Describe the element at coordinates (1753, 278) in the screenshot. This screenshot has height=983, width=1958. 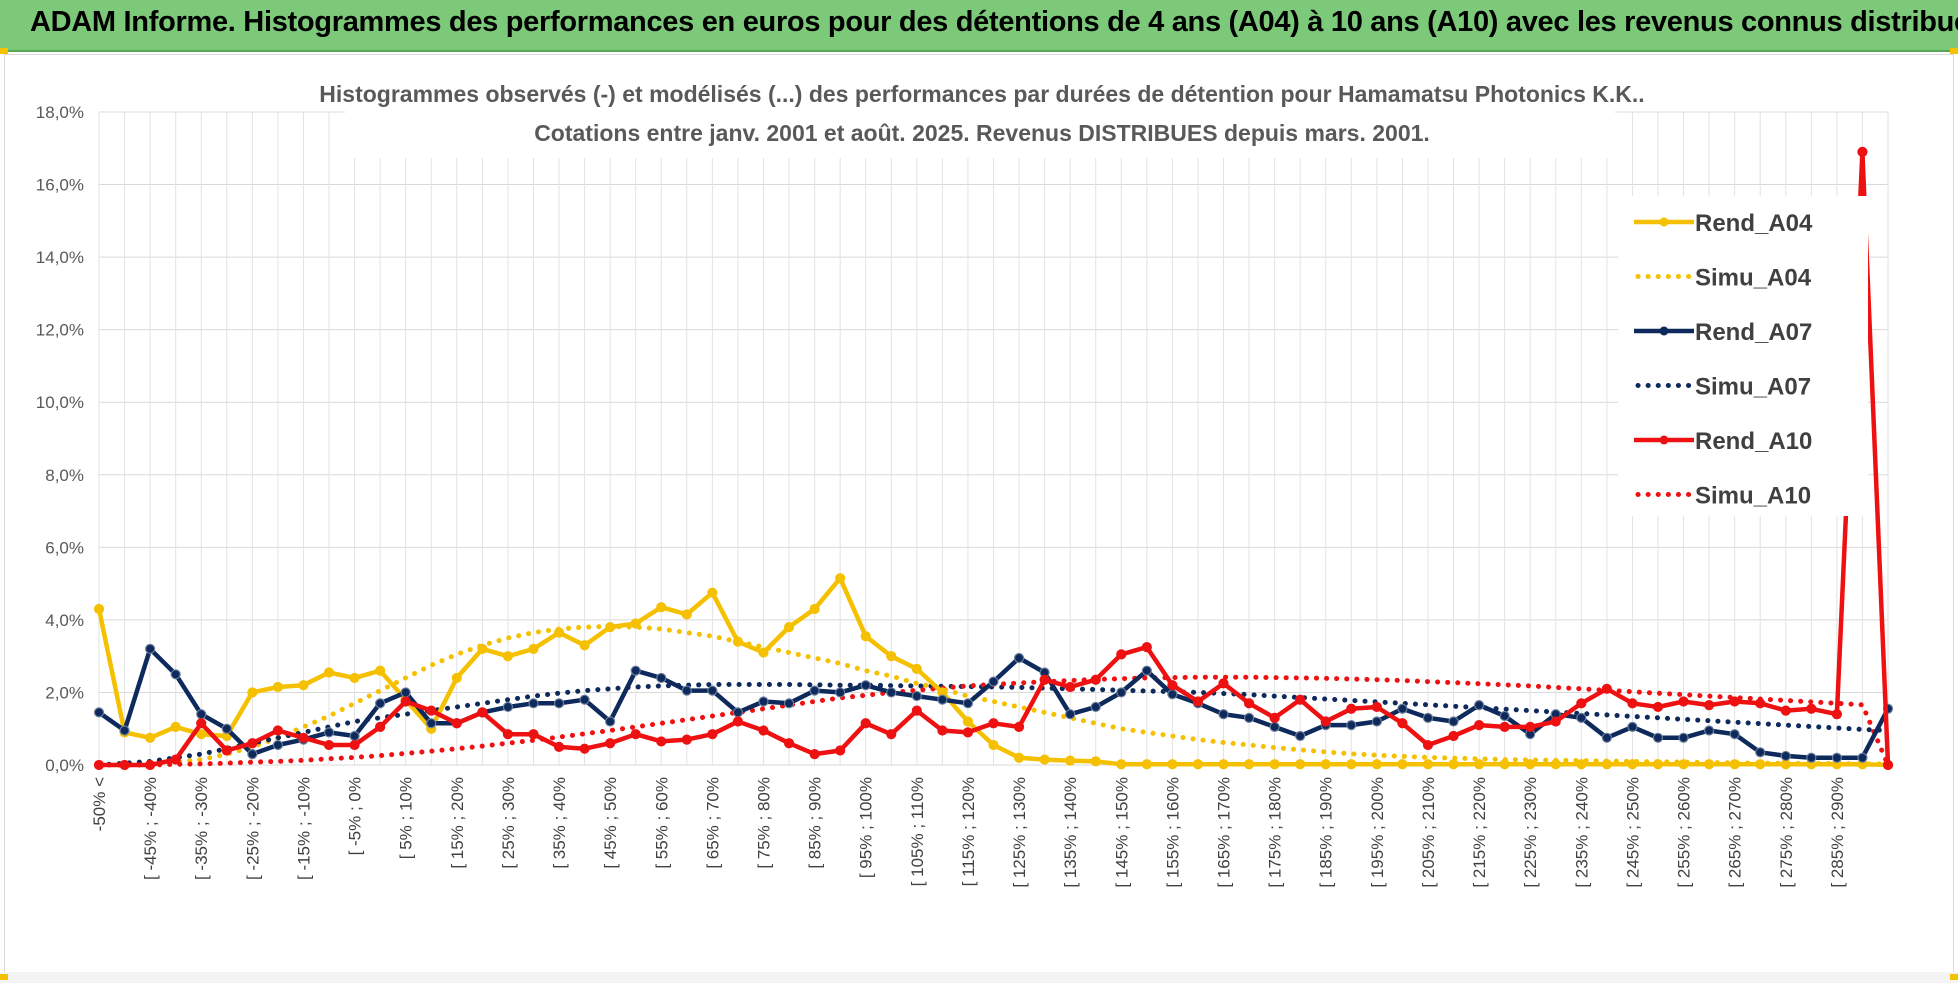
I see `legend-label: Simu_A04` at that location.